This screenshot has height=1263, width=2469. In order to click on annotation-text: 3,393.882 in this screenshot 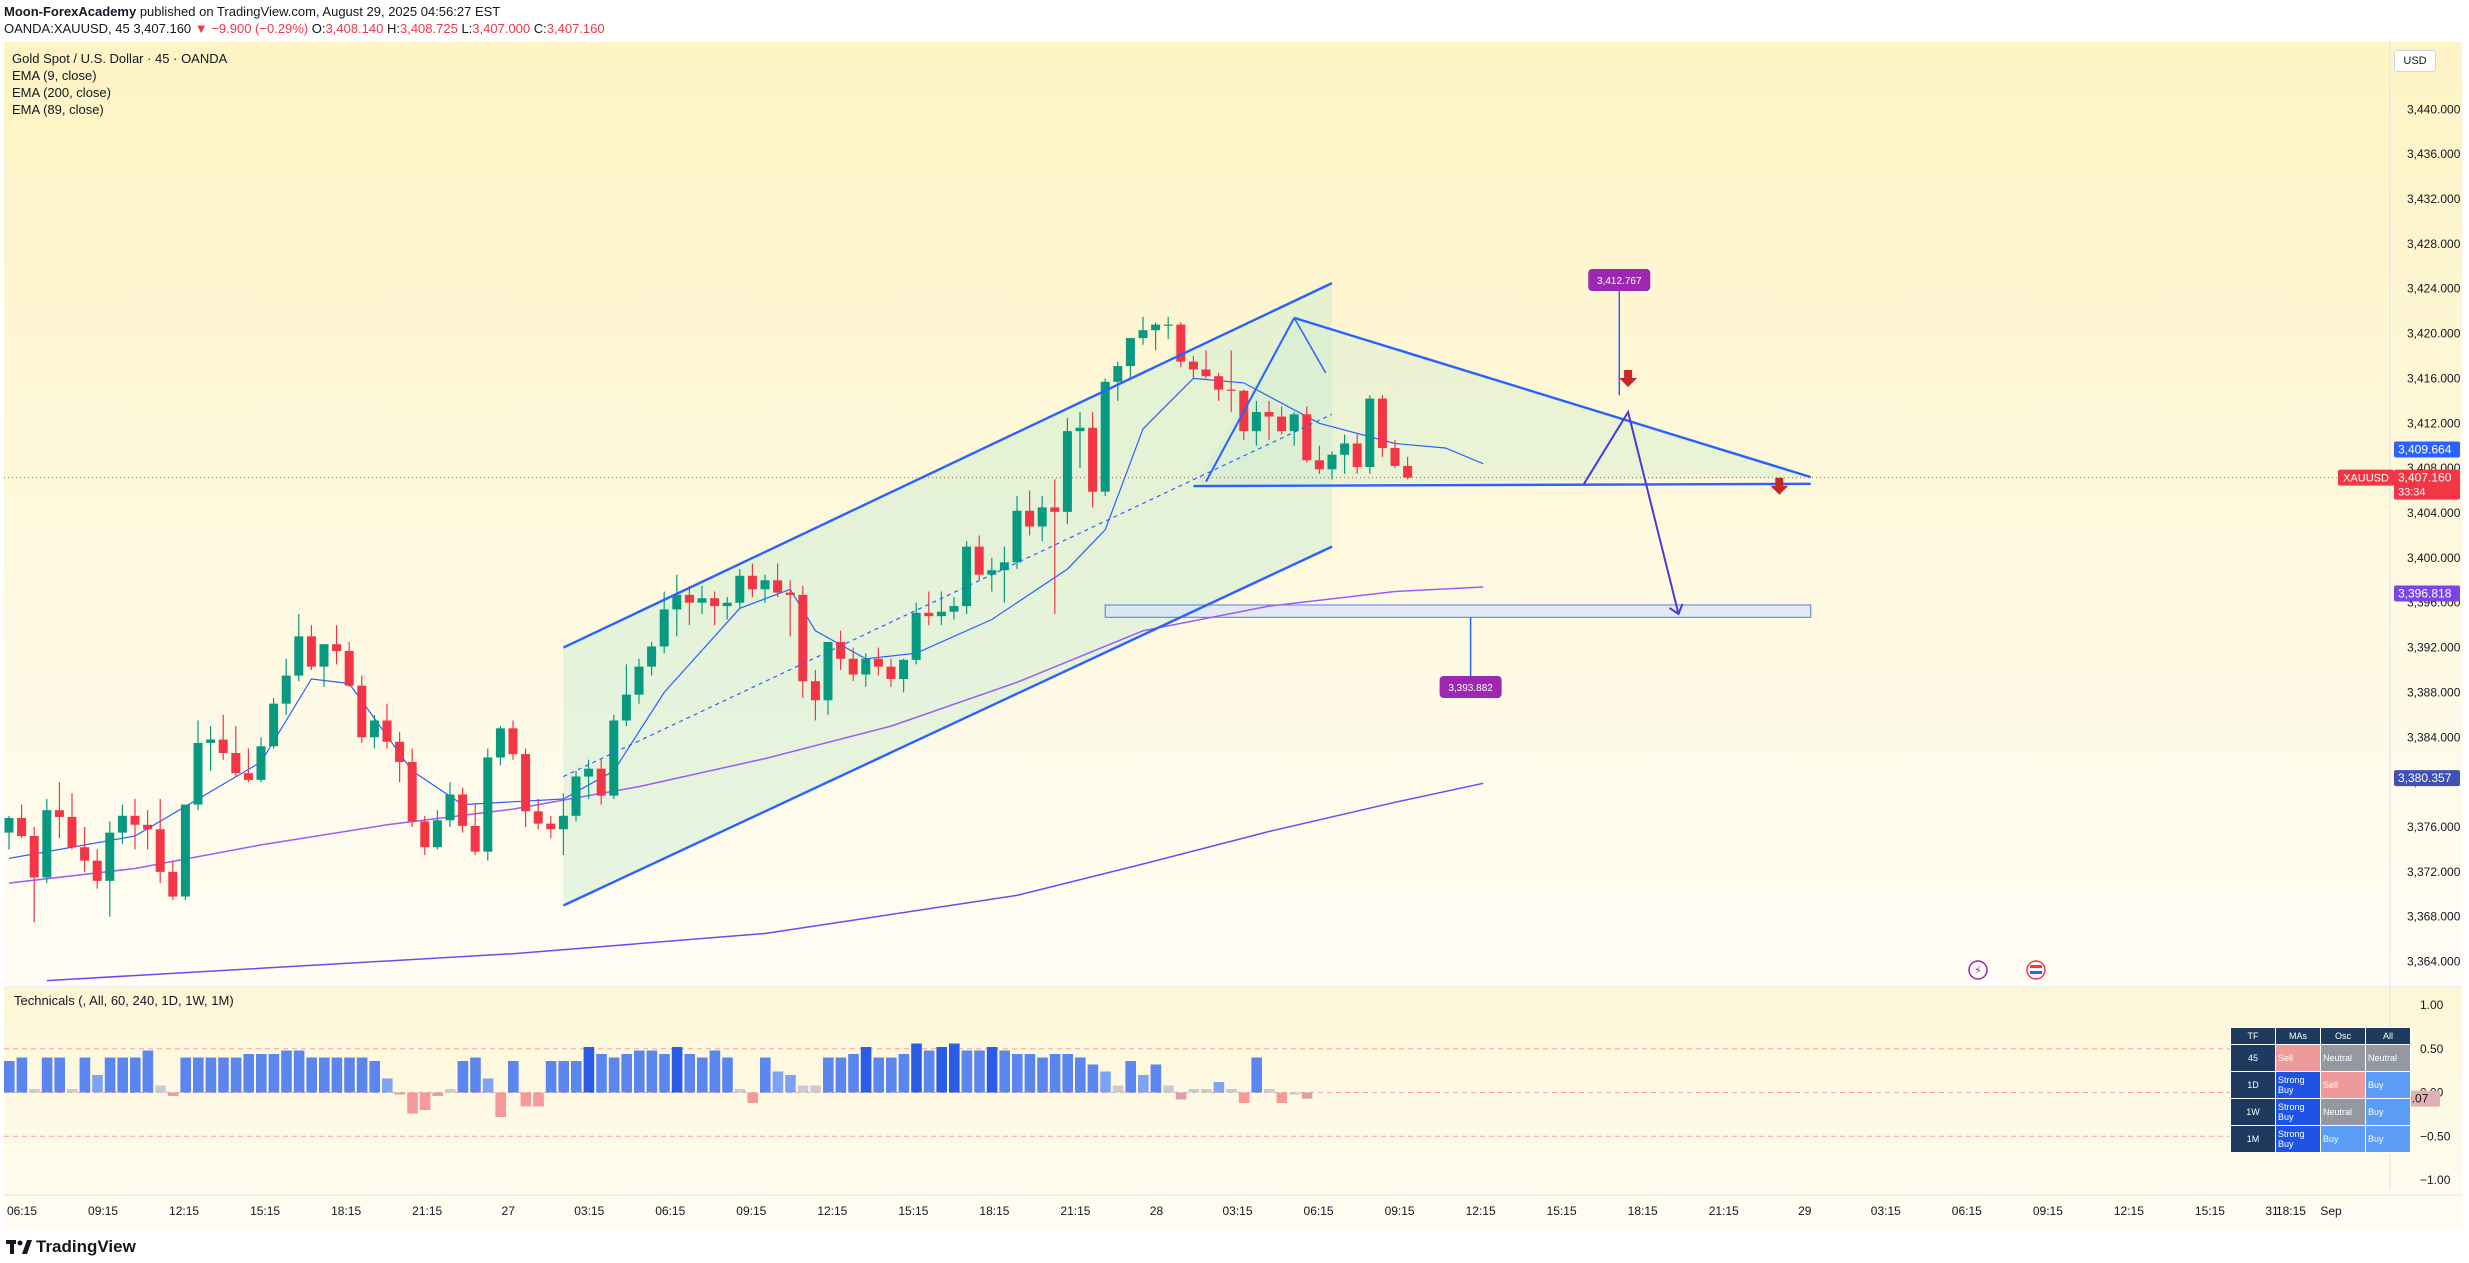, I will do `click(1470, 688)`.